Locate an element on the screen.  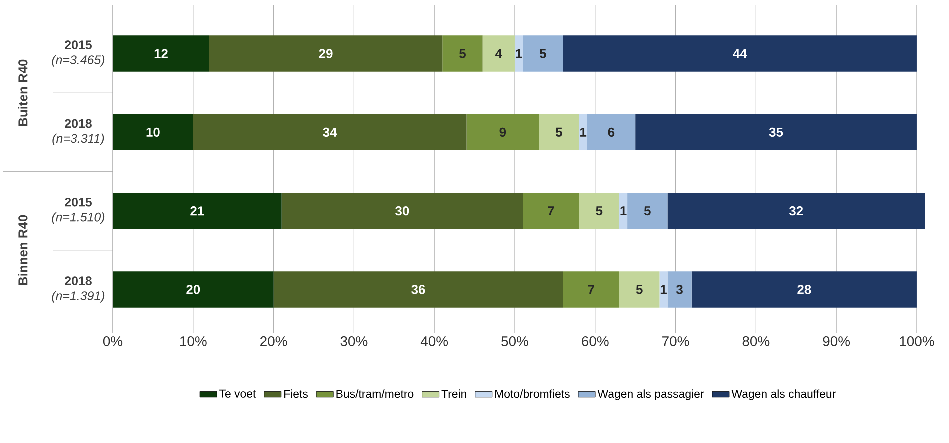
data-label: 4 is located at coordinates (499, 53).